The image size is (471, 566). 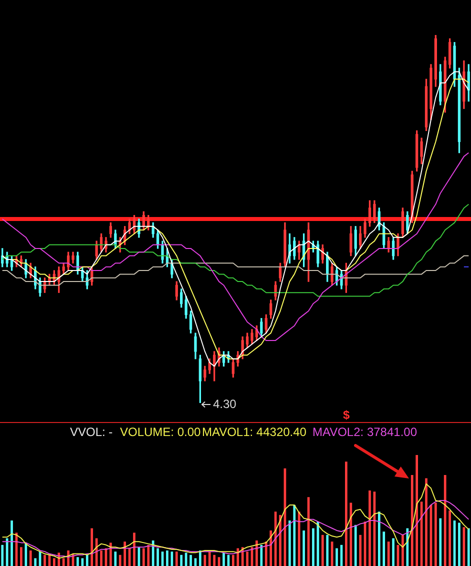 I want to click on annotation: 4.30, so click(x=224, y=404).